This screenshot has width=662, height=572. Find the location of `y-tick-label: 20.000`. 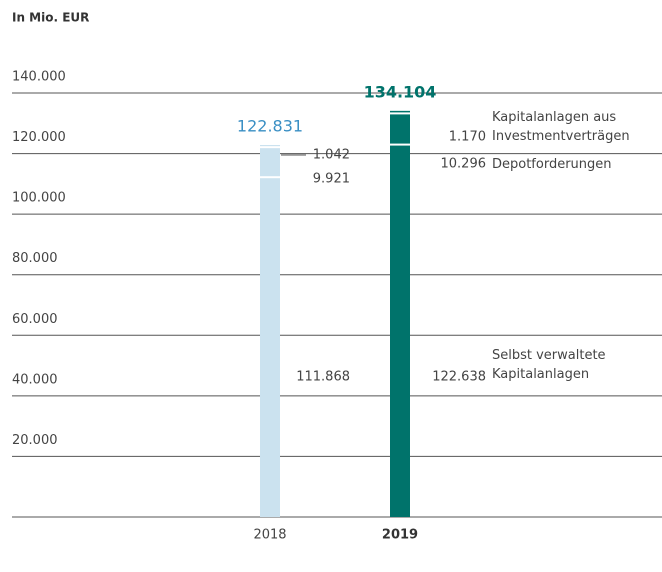

y-tick-label: 20.000 is located at coordinates (35, 440).